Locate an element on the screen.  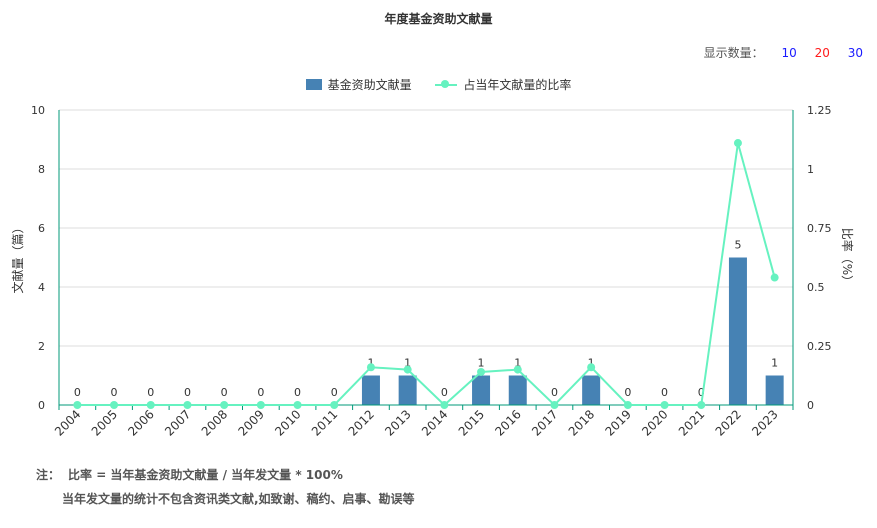
ratio-point-2013 is located at coordinates (407, 369).